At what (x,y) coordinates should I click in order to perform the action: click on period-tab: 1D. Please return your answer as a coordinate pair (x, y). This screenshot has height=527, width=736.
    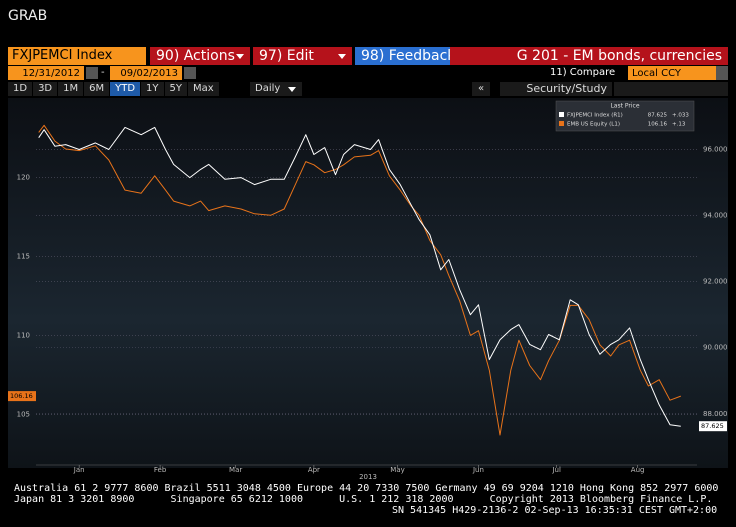
    Looking at the image, I should click on (20, 89).